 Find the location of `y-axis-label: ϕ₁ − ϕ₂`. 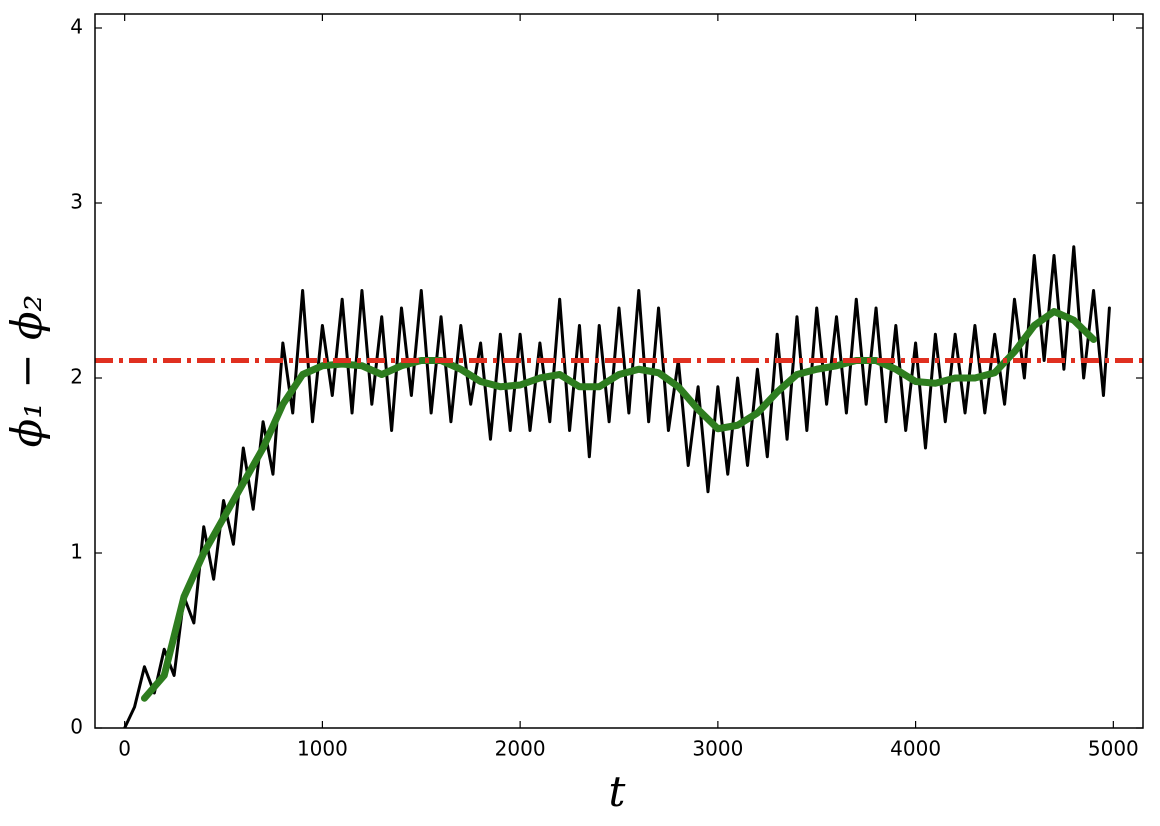

y-axis-label: ϕ₁ − ϕ₂ is located at coordinates (26, 371).